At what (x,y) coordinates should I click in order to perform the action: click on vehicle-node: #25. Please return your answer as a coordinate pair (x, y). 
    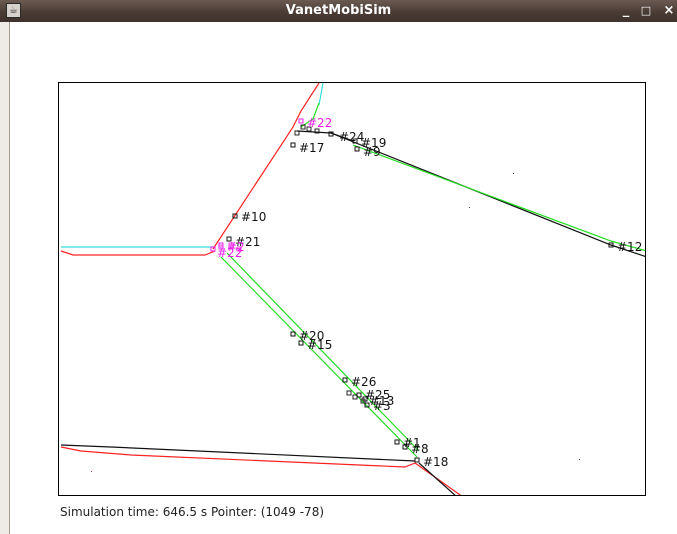
    Looking at the image, I should click on (373, 395).